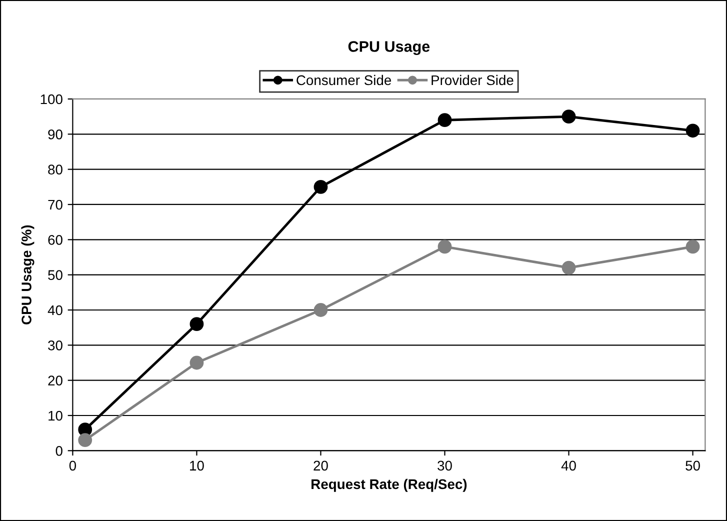 Image resolution: width=727 pixels, height=521 pixels. Describe the element at coordinates (51, 99) in the screenshot. I see `y-tick-label: 100` at that location.